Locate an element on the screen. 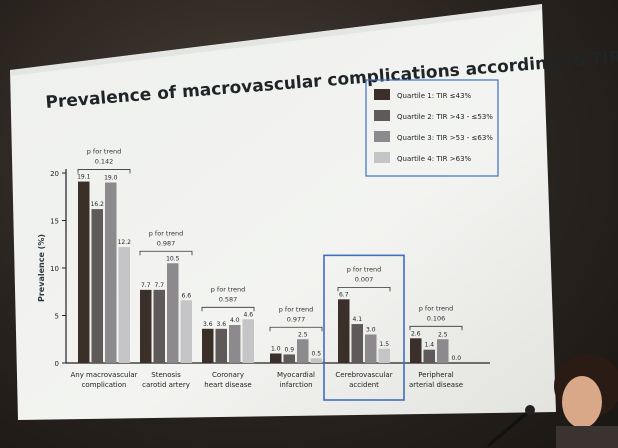  bar-value-label: 4.1 is located at coordinates (357, 319).